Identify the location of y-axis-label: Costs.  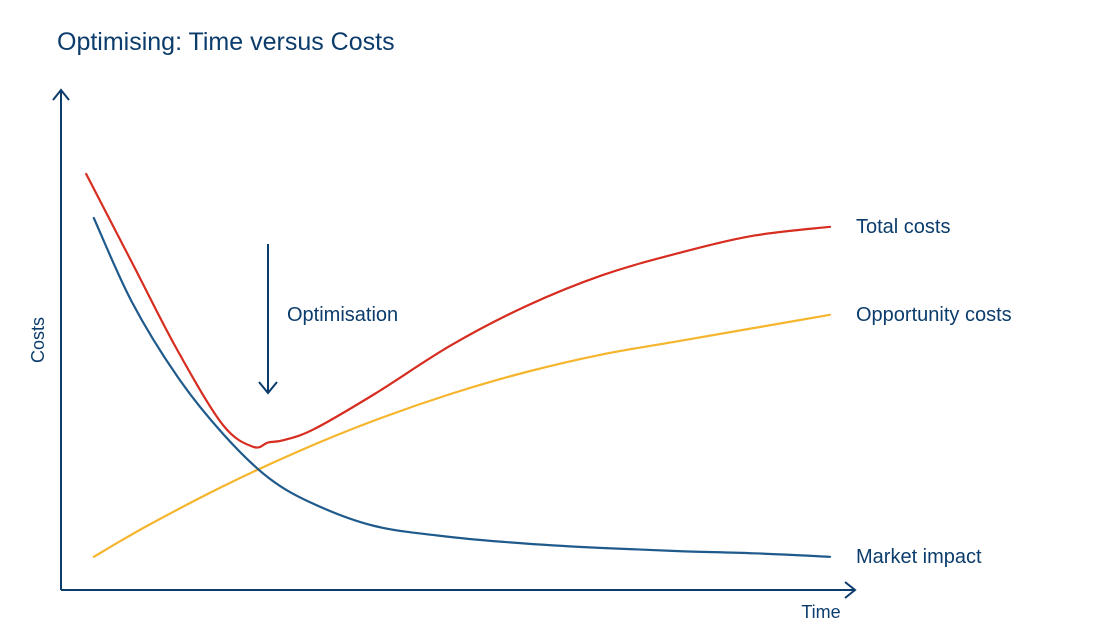
(38, 340).